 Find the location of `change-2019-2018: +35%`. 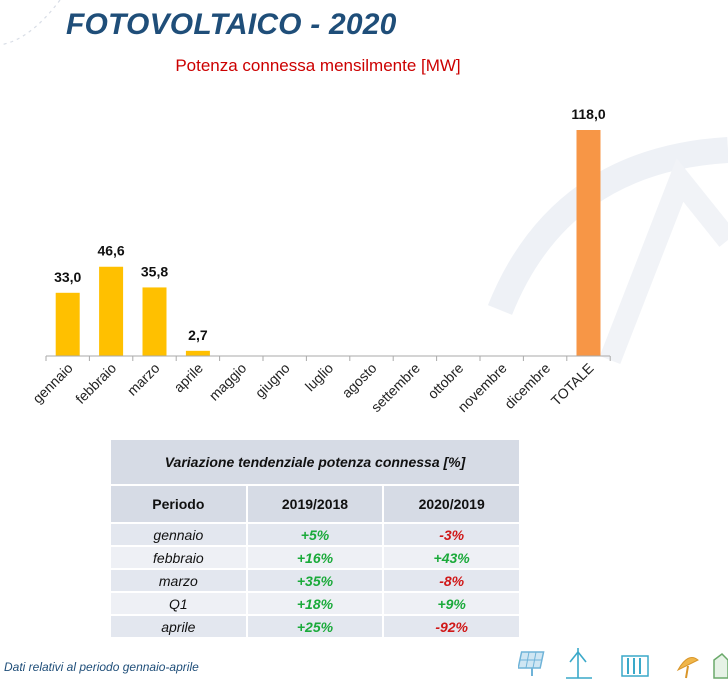

change-2019-2018: +35% is located at coordinates (315, 580).